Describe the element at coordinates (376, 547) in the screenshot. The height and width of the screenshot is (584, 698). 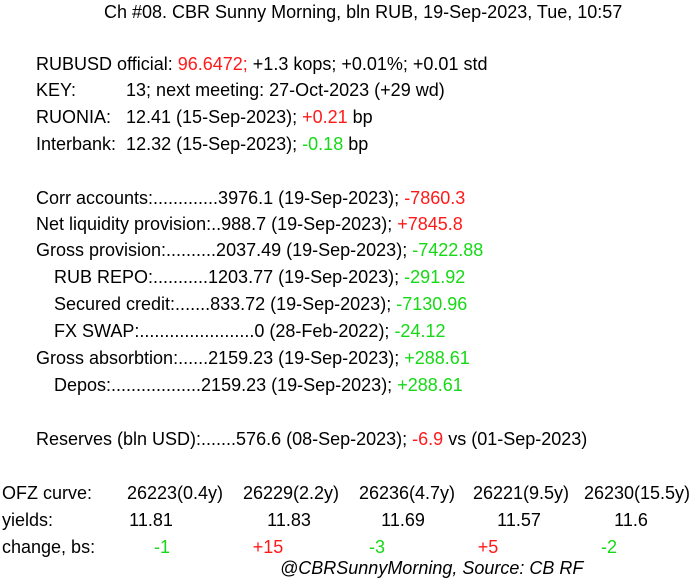
I see `ofz-change-3: -3` at that location.